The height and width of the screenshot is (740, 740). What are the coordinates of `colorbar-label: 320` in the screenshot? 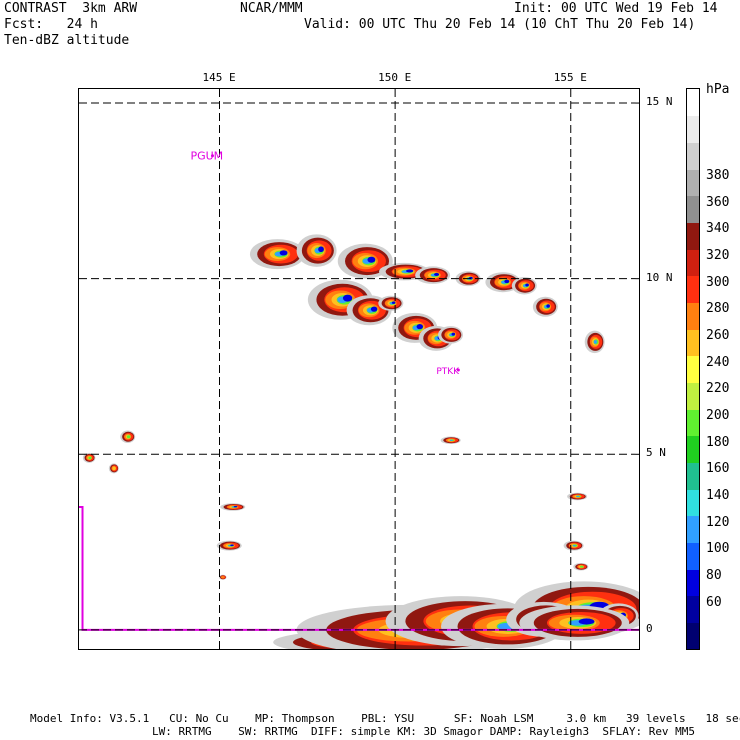 It's located at (718, 255).